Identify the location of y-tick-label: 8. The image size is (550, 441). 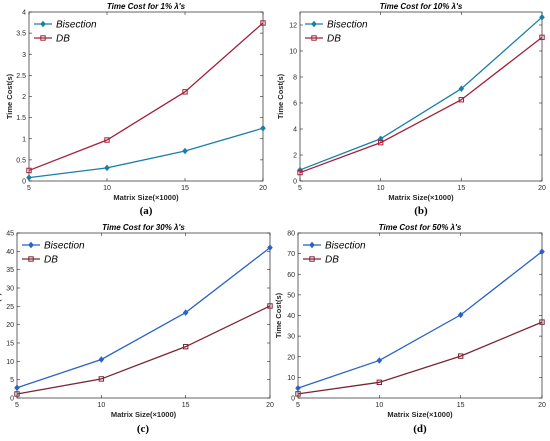
(295, 78).